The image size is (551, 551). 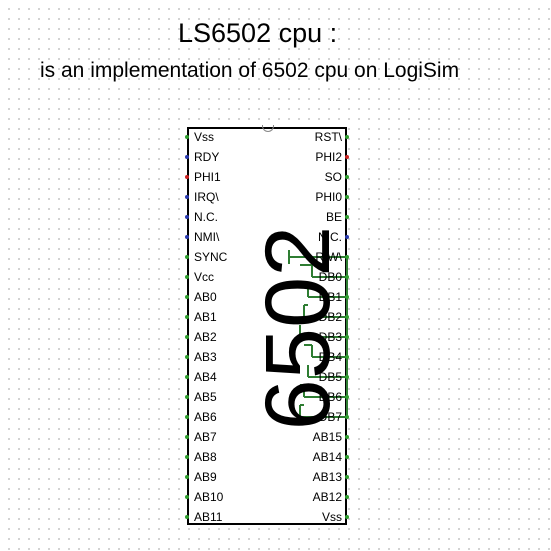 What do you see at coordinates (330, 337) in the screenshot?
I see `pin-right-10: DB3` at bounding box center [330, 337].